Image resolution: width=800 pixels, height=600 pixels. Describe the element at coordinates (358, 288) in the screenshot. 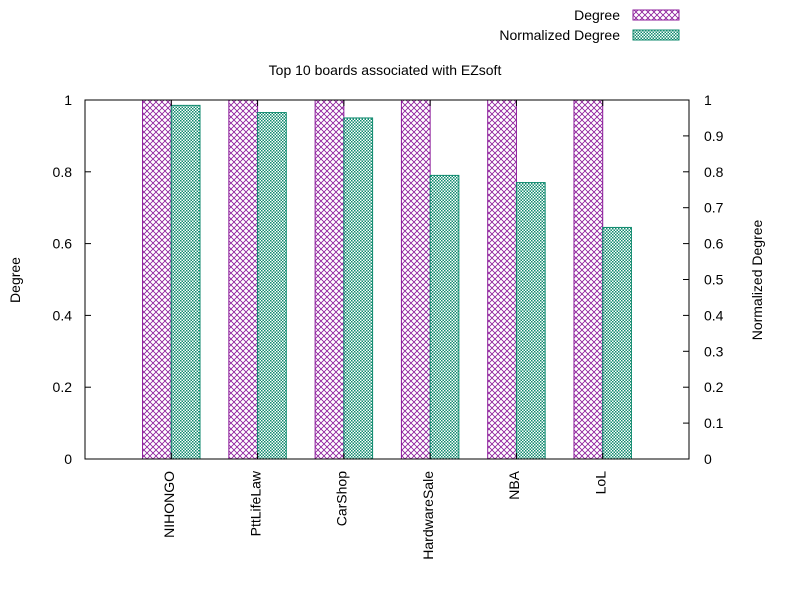

I see `bar-normalized-degree-carshop` at that location.